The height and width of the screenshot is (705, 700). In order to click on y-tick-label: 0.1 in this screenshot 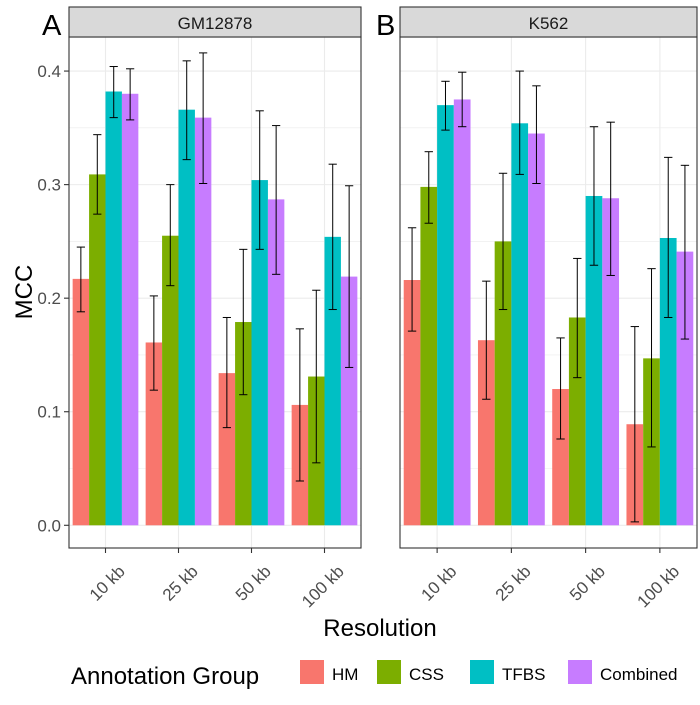, I will do `click(49, 412)`.